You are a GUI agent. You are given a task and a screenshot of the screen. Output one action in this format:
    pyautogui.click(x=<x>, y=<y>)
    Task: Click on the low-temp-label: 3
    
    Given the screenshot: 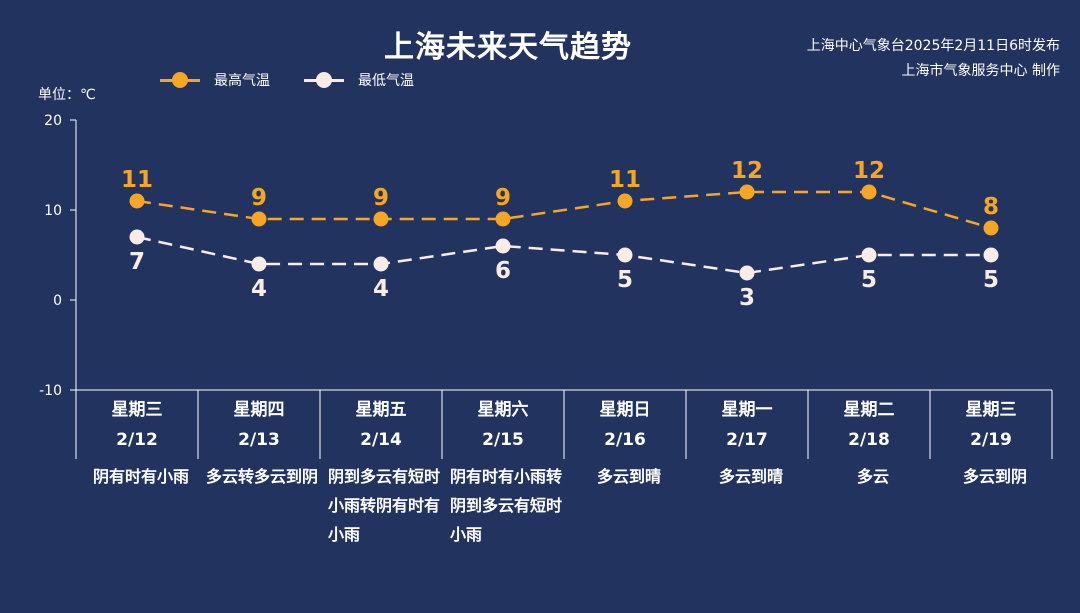 What is the action you would take?
    pyautogui.click(x=747, y=298)
    